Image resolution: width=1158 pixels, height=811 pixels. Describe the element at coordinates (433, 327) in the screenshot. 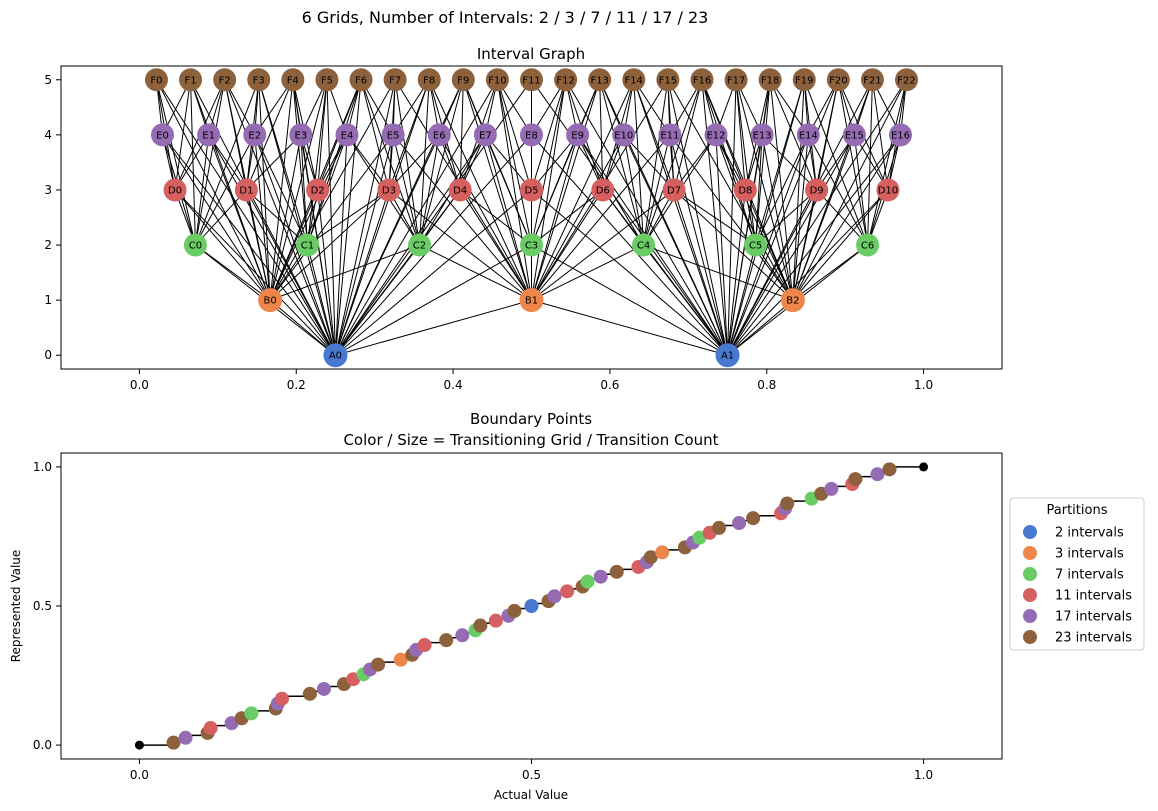

I see `edge-A0-B1` at that location.